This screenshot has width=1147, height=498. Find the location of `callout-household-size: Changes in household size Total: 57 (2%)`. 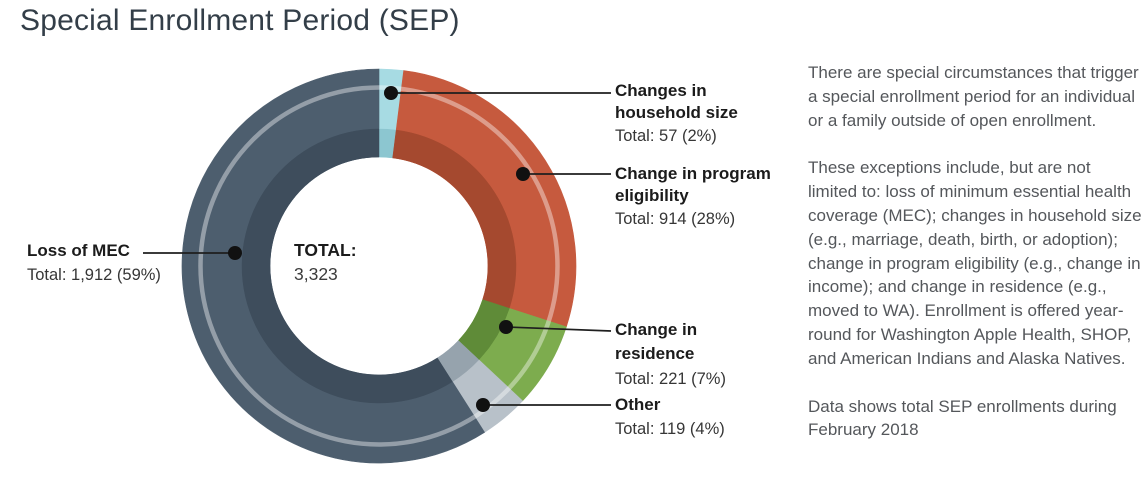

callout-household-size: Changes in household size Total: 57 (2%) is located at coordinates (704, 113).